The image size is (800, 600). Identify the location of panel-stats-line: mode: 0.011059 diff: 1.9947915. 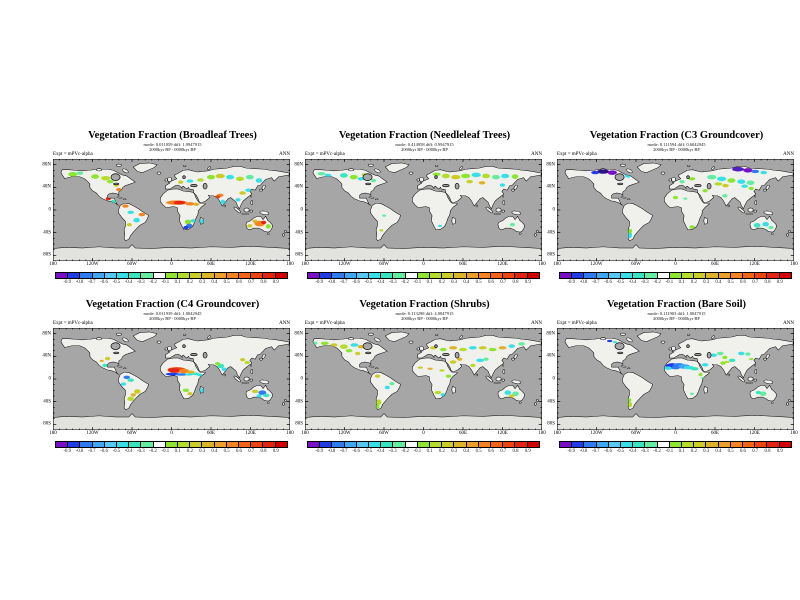
(172, 144).